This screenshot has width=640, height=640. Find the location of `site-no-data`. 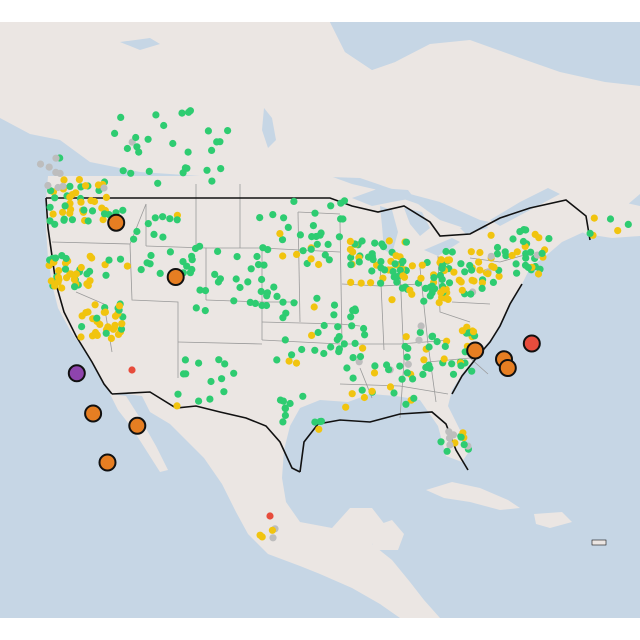

site-no-data is located at coordinates (56, 158).